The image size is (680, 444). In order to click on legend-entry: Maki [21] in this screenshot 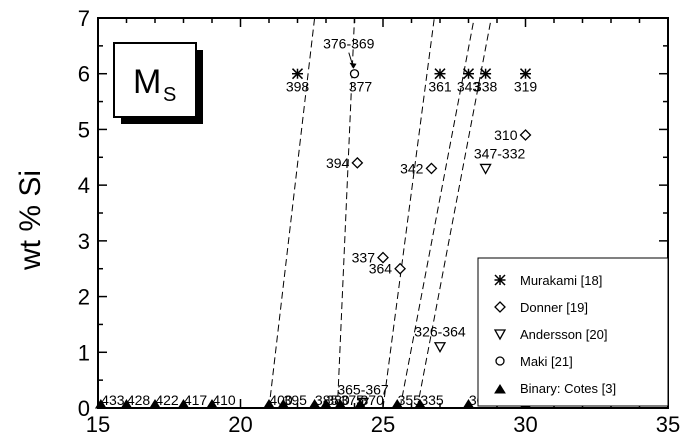, I will do `click(546, 361)`.